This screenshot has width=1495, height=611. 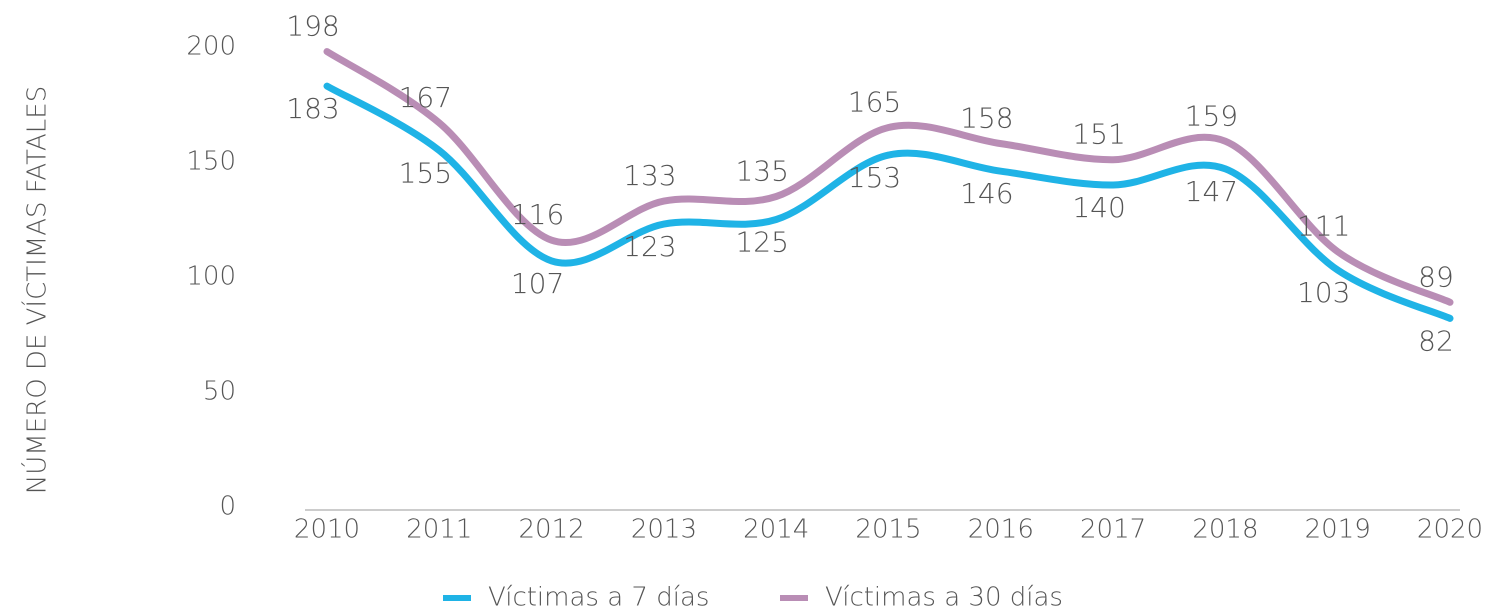 What do you see at coordinates (874, 102) in the screenshot?
I see `data-label: 165` at bounding box center [874, 102].